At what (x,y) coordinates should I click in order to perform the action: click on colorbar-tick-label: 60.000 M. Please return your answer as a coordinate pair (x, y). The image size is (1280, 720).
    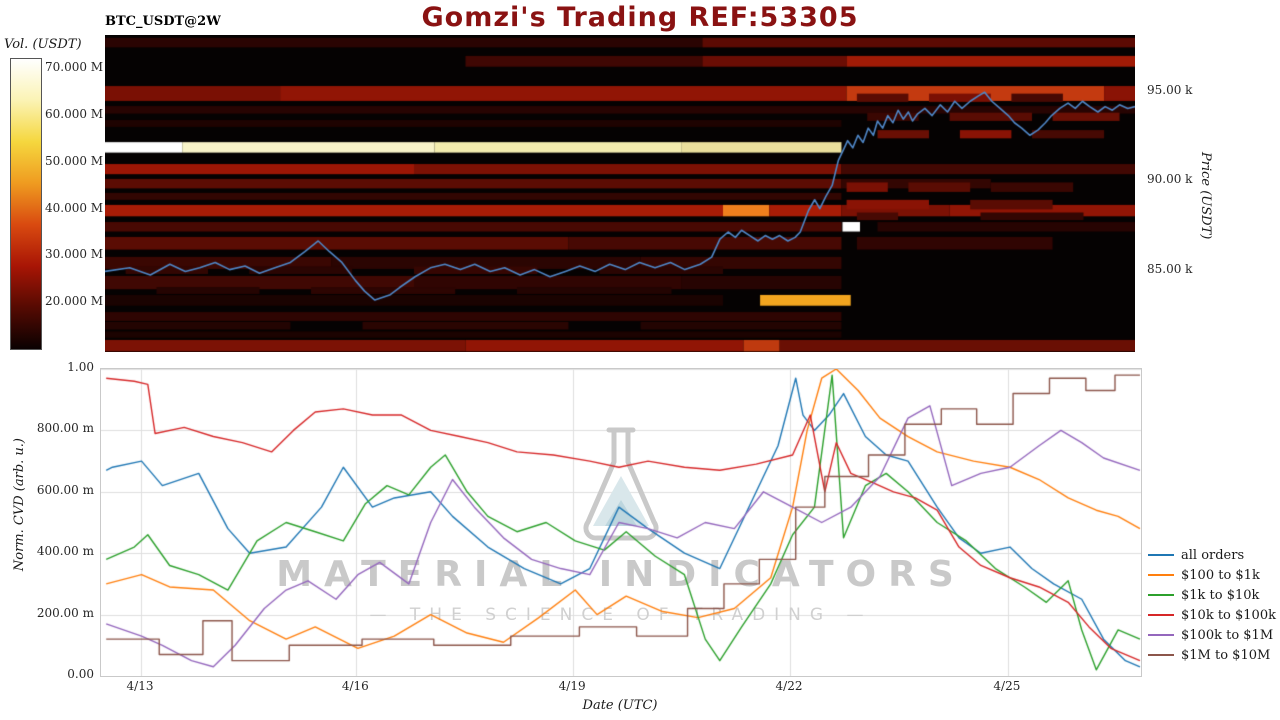
    Looking at the image, I should click on (74, 114).